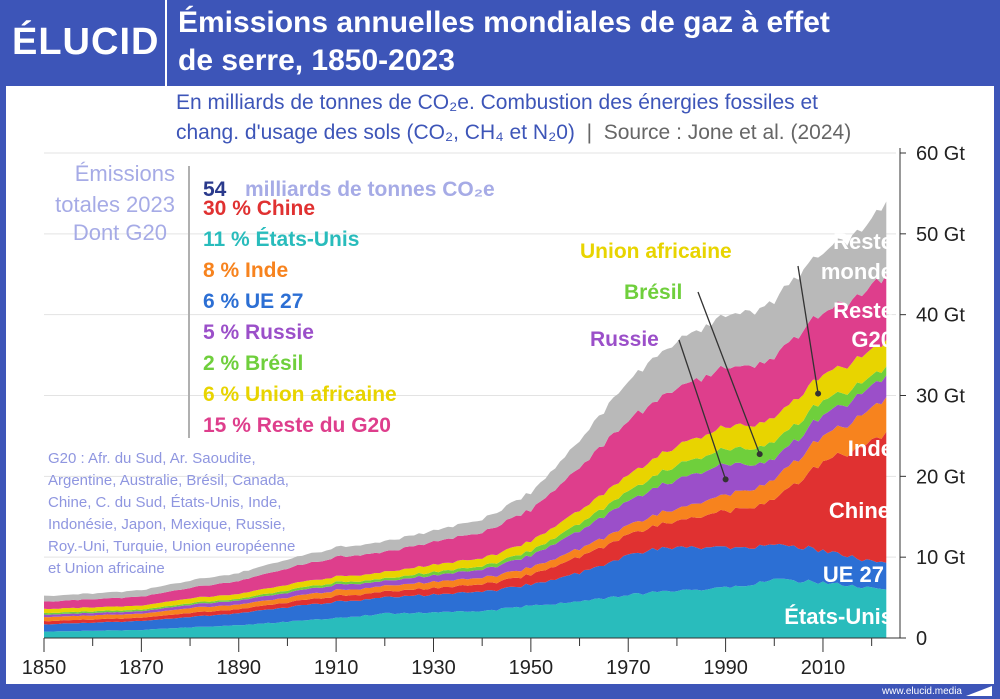  What do you see at coordinates (215, 189) in the screenshot?
I see `totals-value: 54` at bounding box center [215, 189].